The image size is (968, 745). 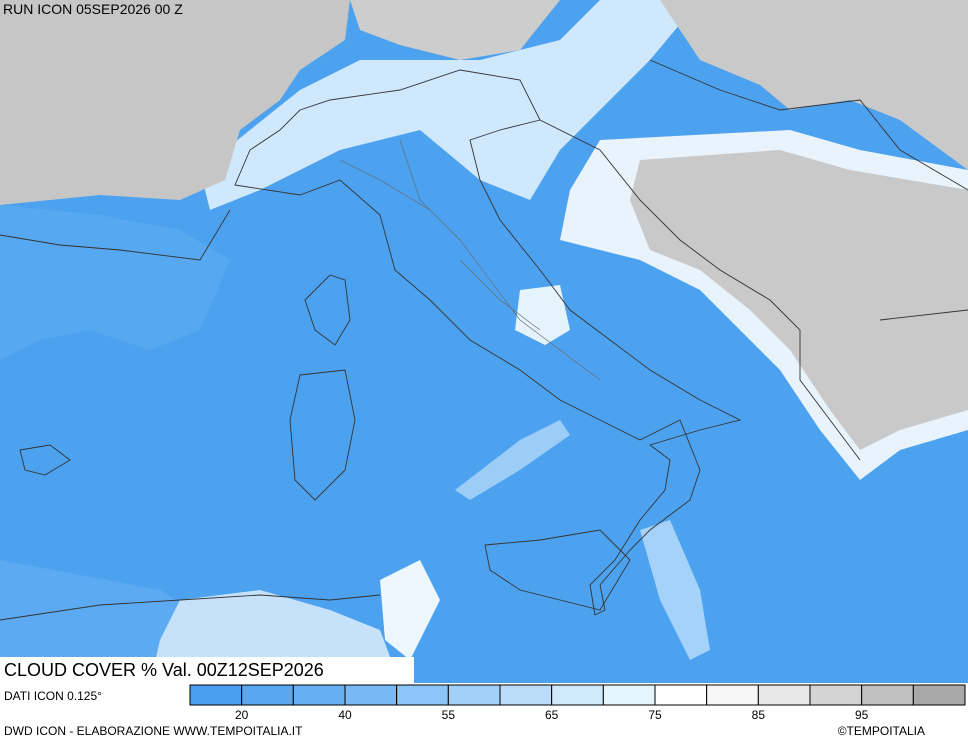 I want to click on legend-label: 20, so click(x=242, y=715).